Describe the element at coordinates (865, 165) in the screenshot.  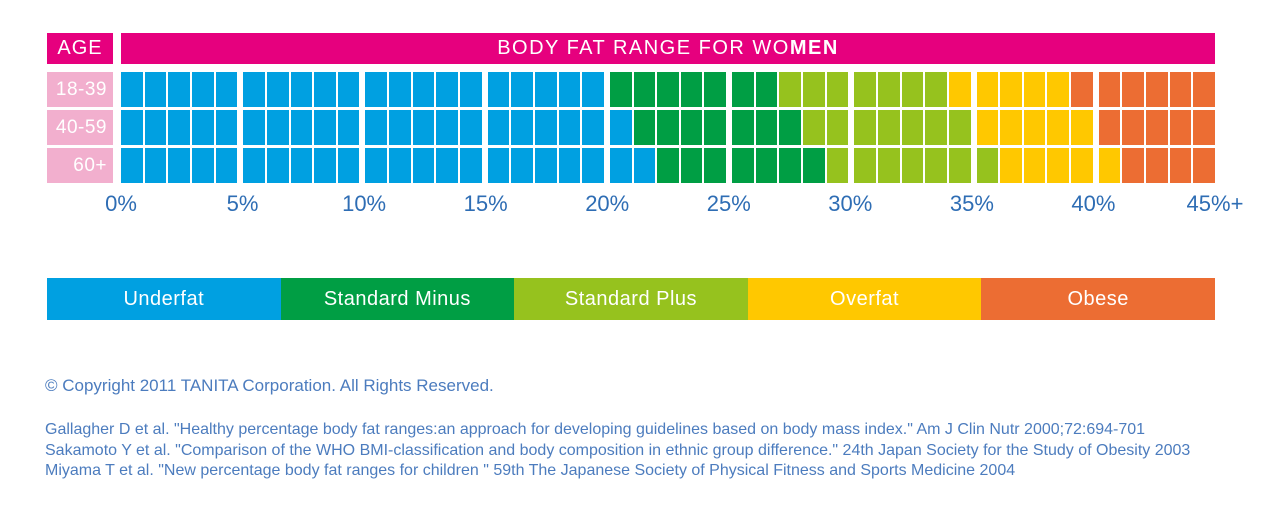
I see `cell-60+-30` at that location.